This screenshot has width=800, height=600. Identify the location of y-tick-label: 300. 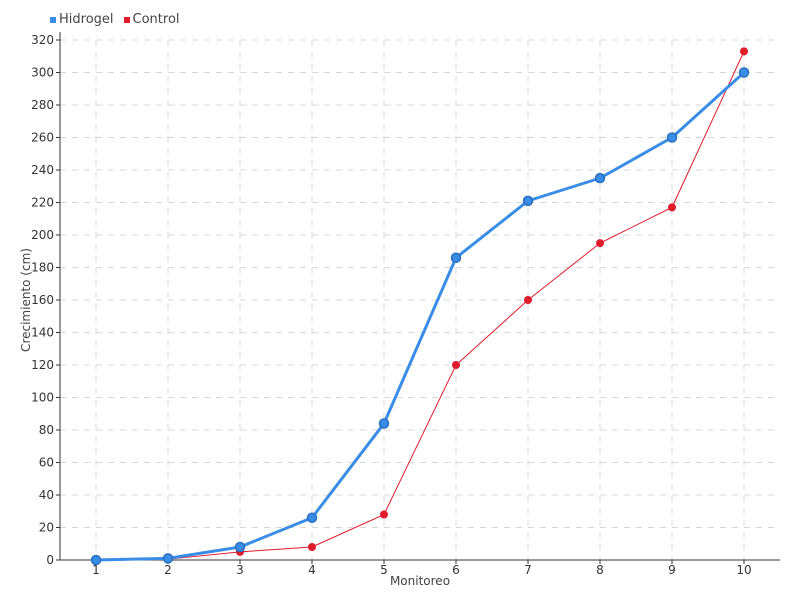
(42, 73).